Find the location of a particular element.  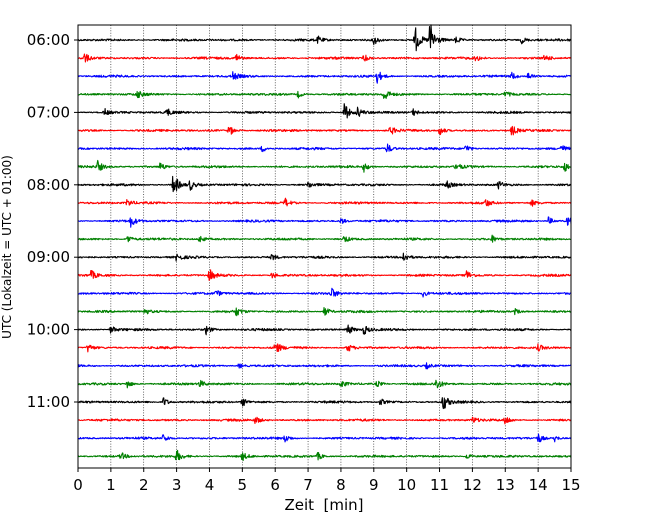

y-tick-label: 07:00 is located at coordinates (48, 112).